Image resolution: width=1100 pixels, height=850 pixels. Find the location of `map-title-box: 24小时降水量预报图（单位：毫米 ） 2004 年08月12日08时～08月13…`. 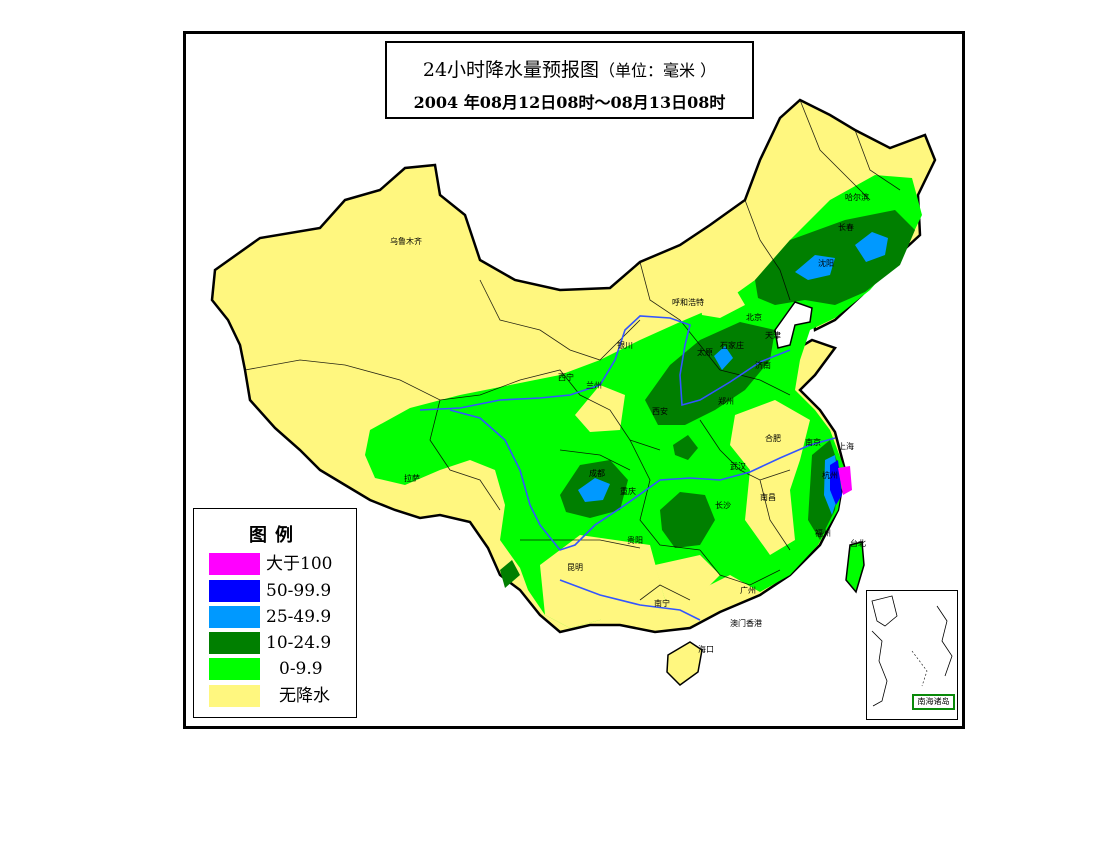

map-title-box: 24小时降水量预报图（单位：毫米 ） 2004 年08月12日08时～08月13… is located at coordinates (569, 80).